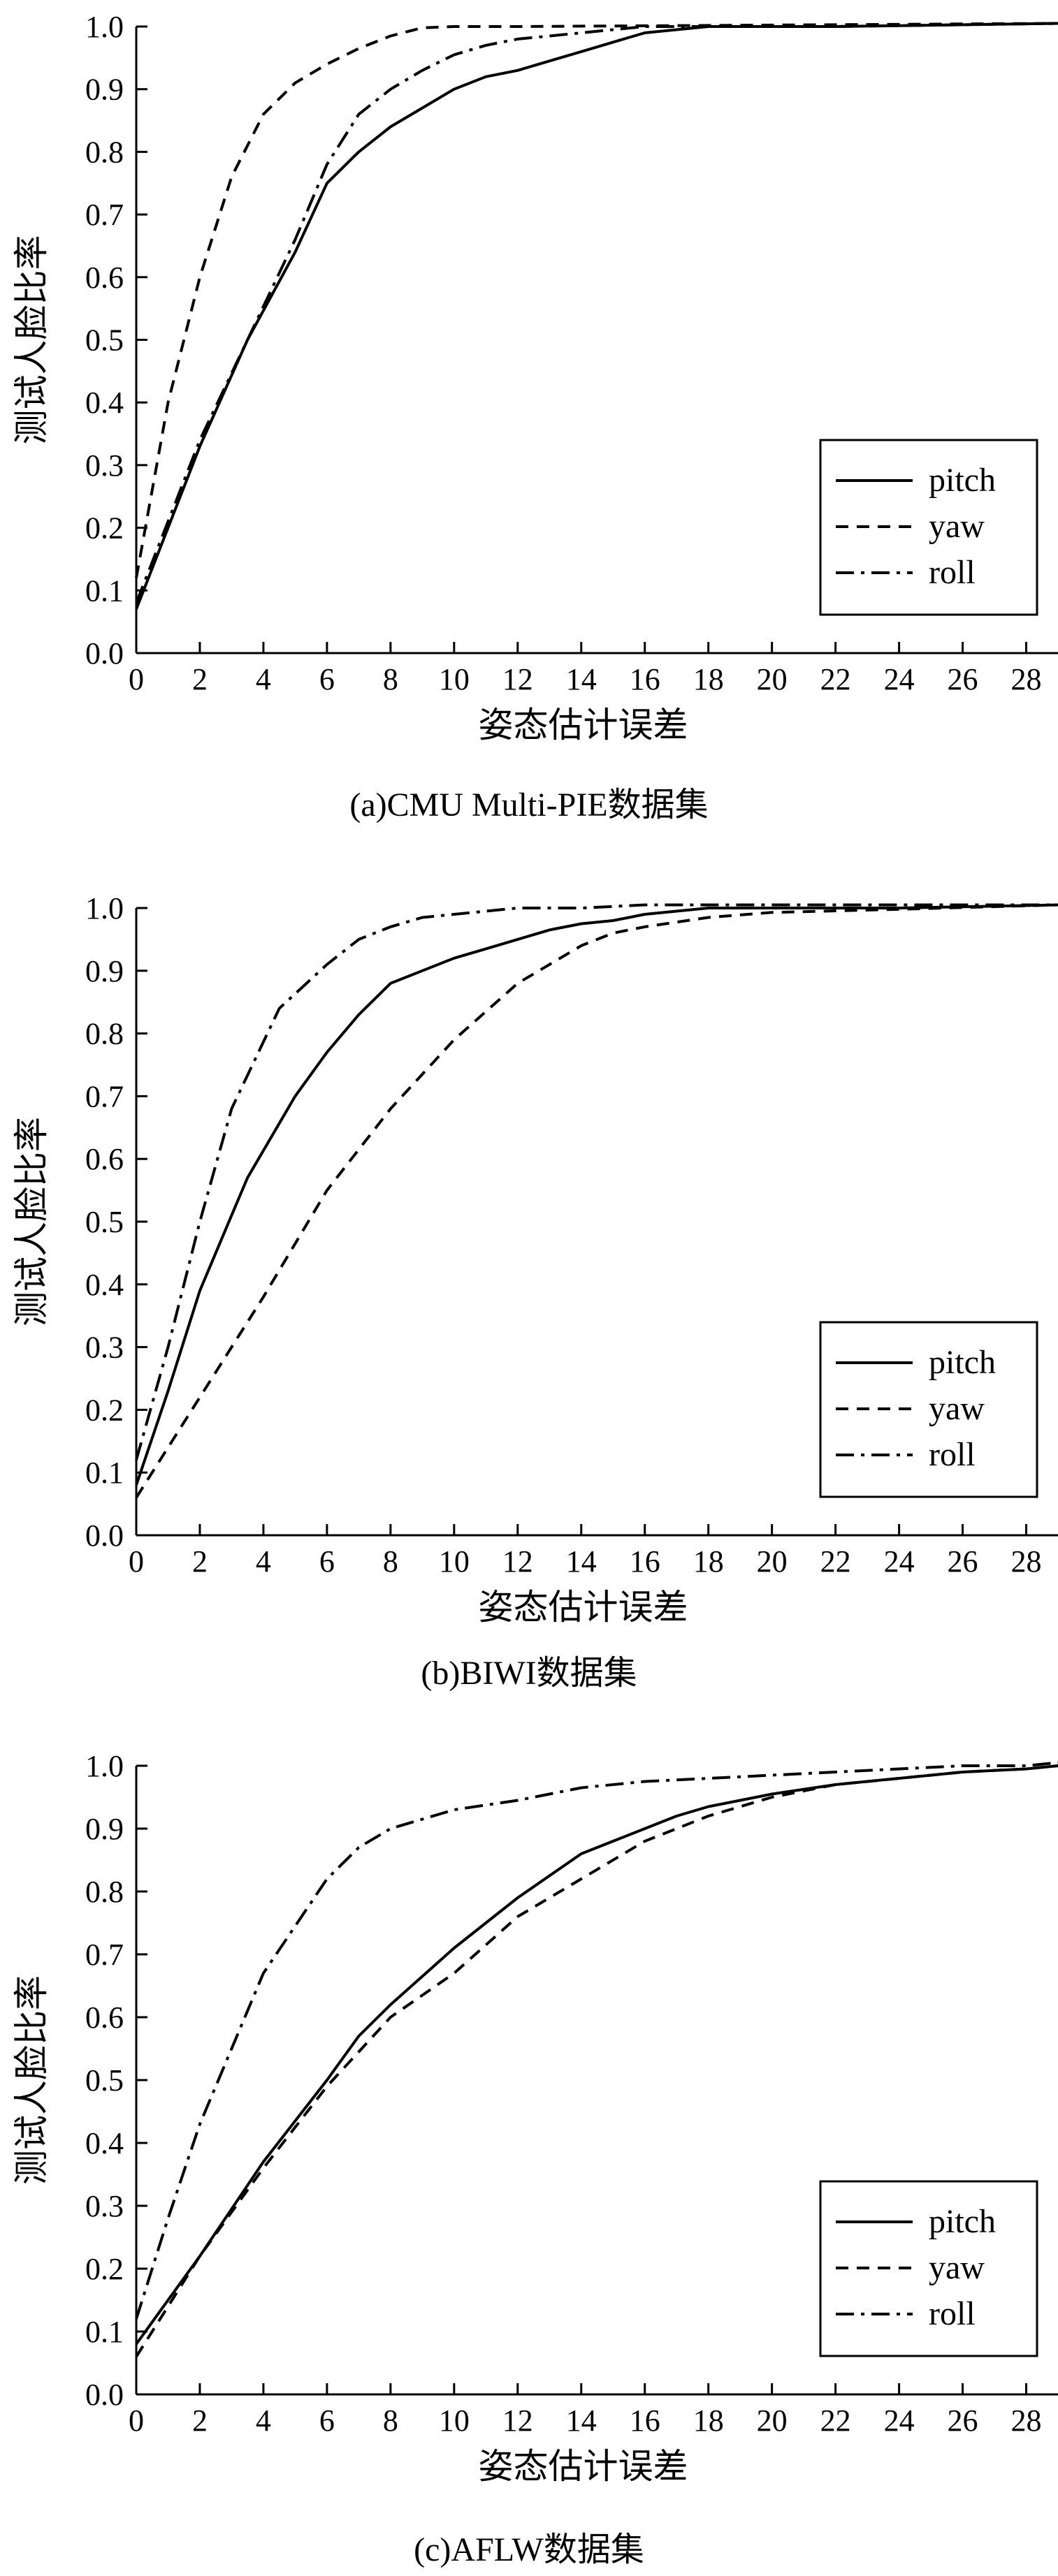 This screenshot has height=2576, width=1058. Describe the element at coordinates (583, 1608) in the screenshot. I see `x-axis-label: 姿态估计误差` at that location.